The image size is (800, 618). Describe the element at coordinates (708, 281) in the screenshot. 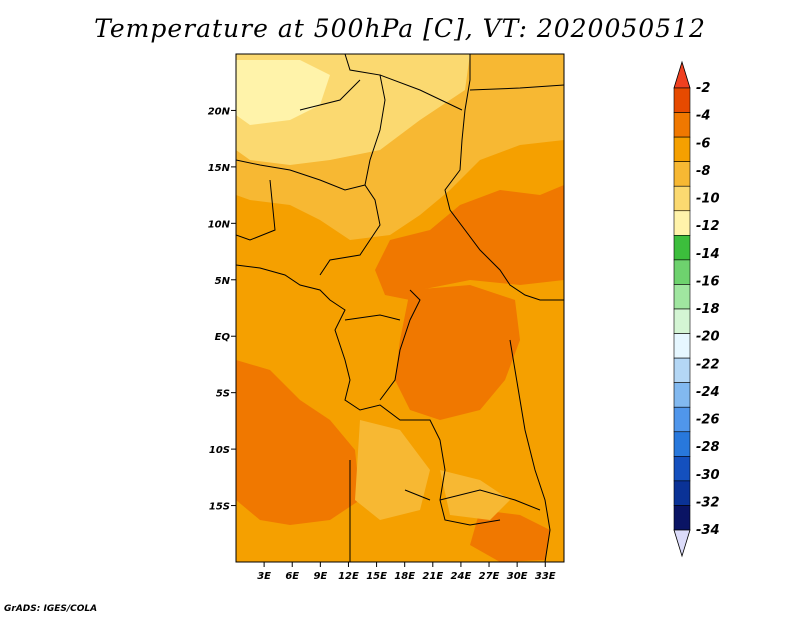

I see `colorbar-label: -16` at that location.